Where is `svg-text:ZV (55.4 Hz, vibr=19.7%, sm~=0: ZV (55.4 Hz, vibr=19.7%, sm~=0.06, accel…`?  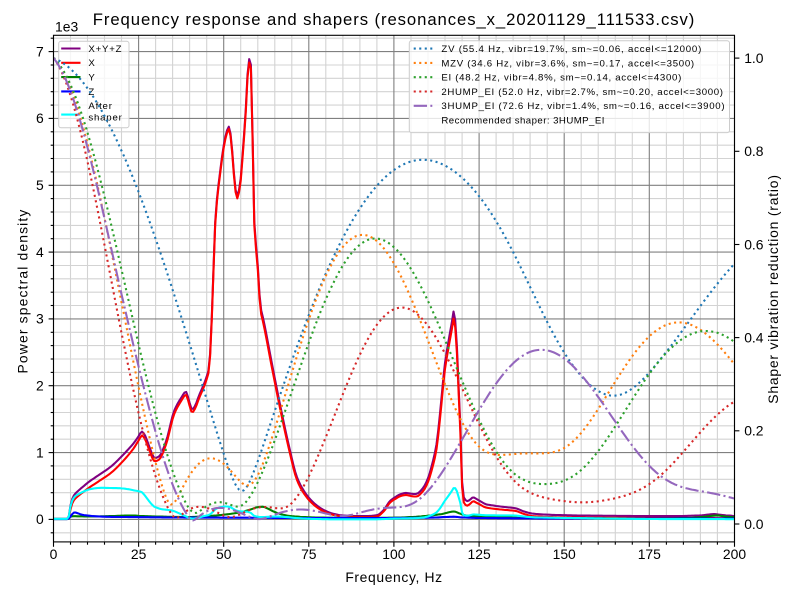
svg-text:ZV (55.4 Hz, vibr=19.7%, sm~=0: ZV (55.4 Hz, vibr=19.7%, sm~=0.06, accel… is located at coordinates (571, 49).